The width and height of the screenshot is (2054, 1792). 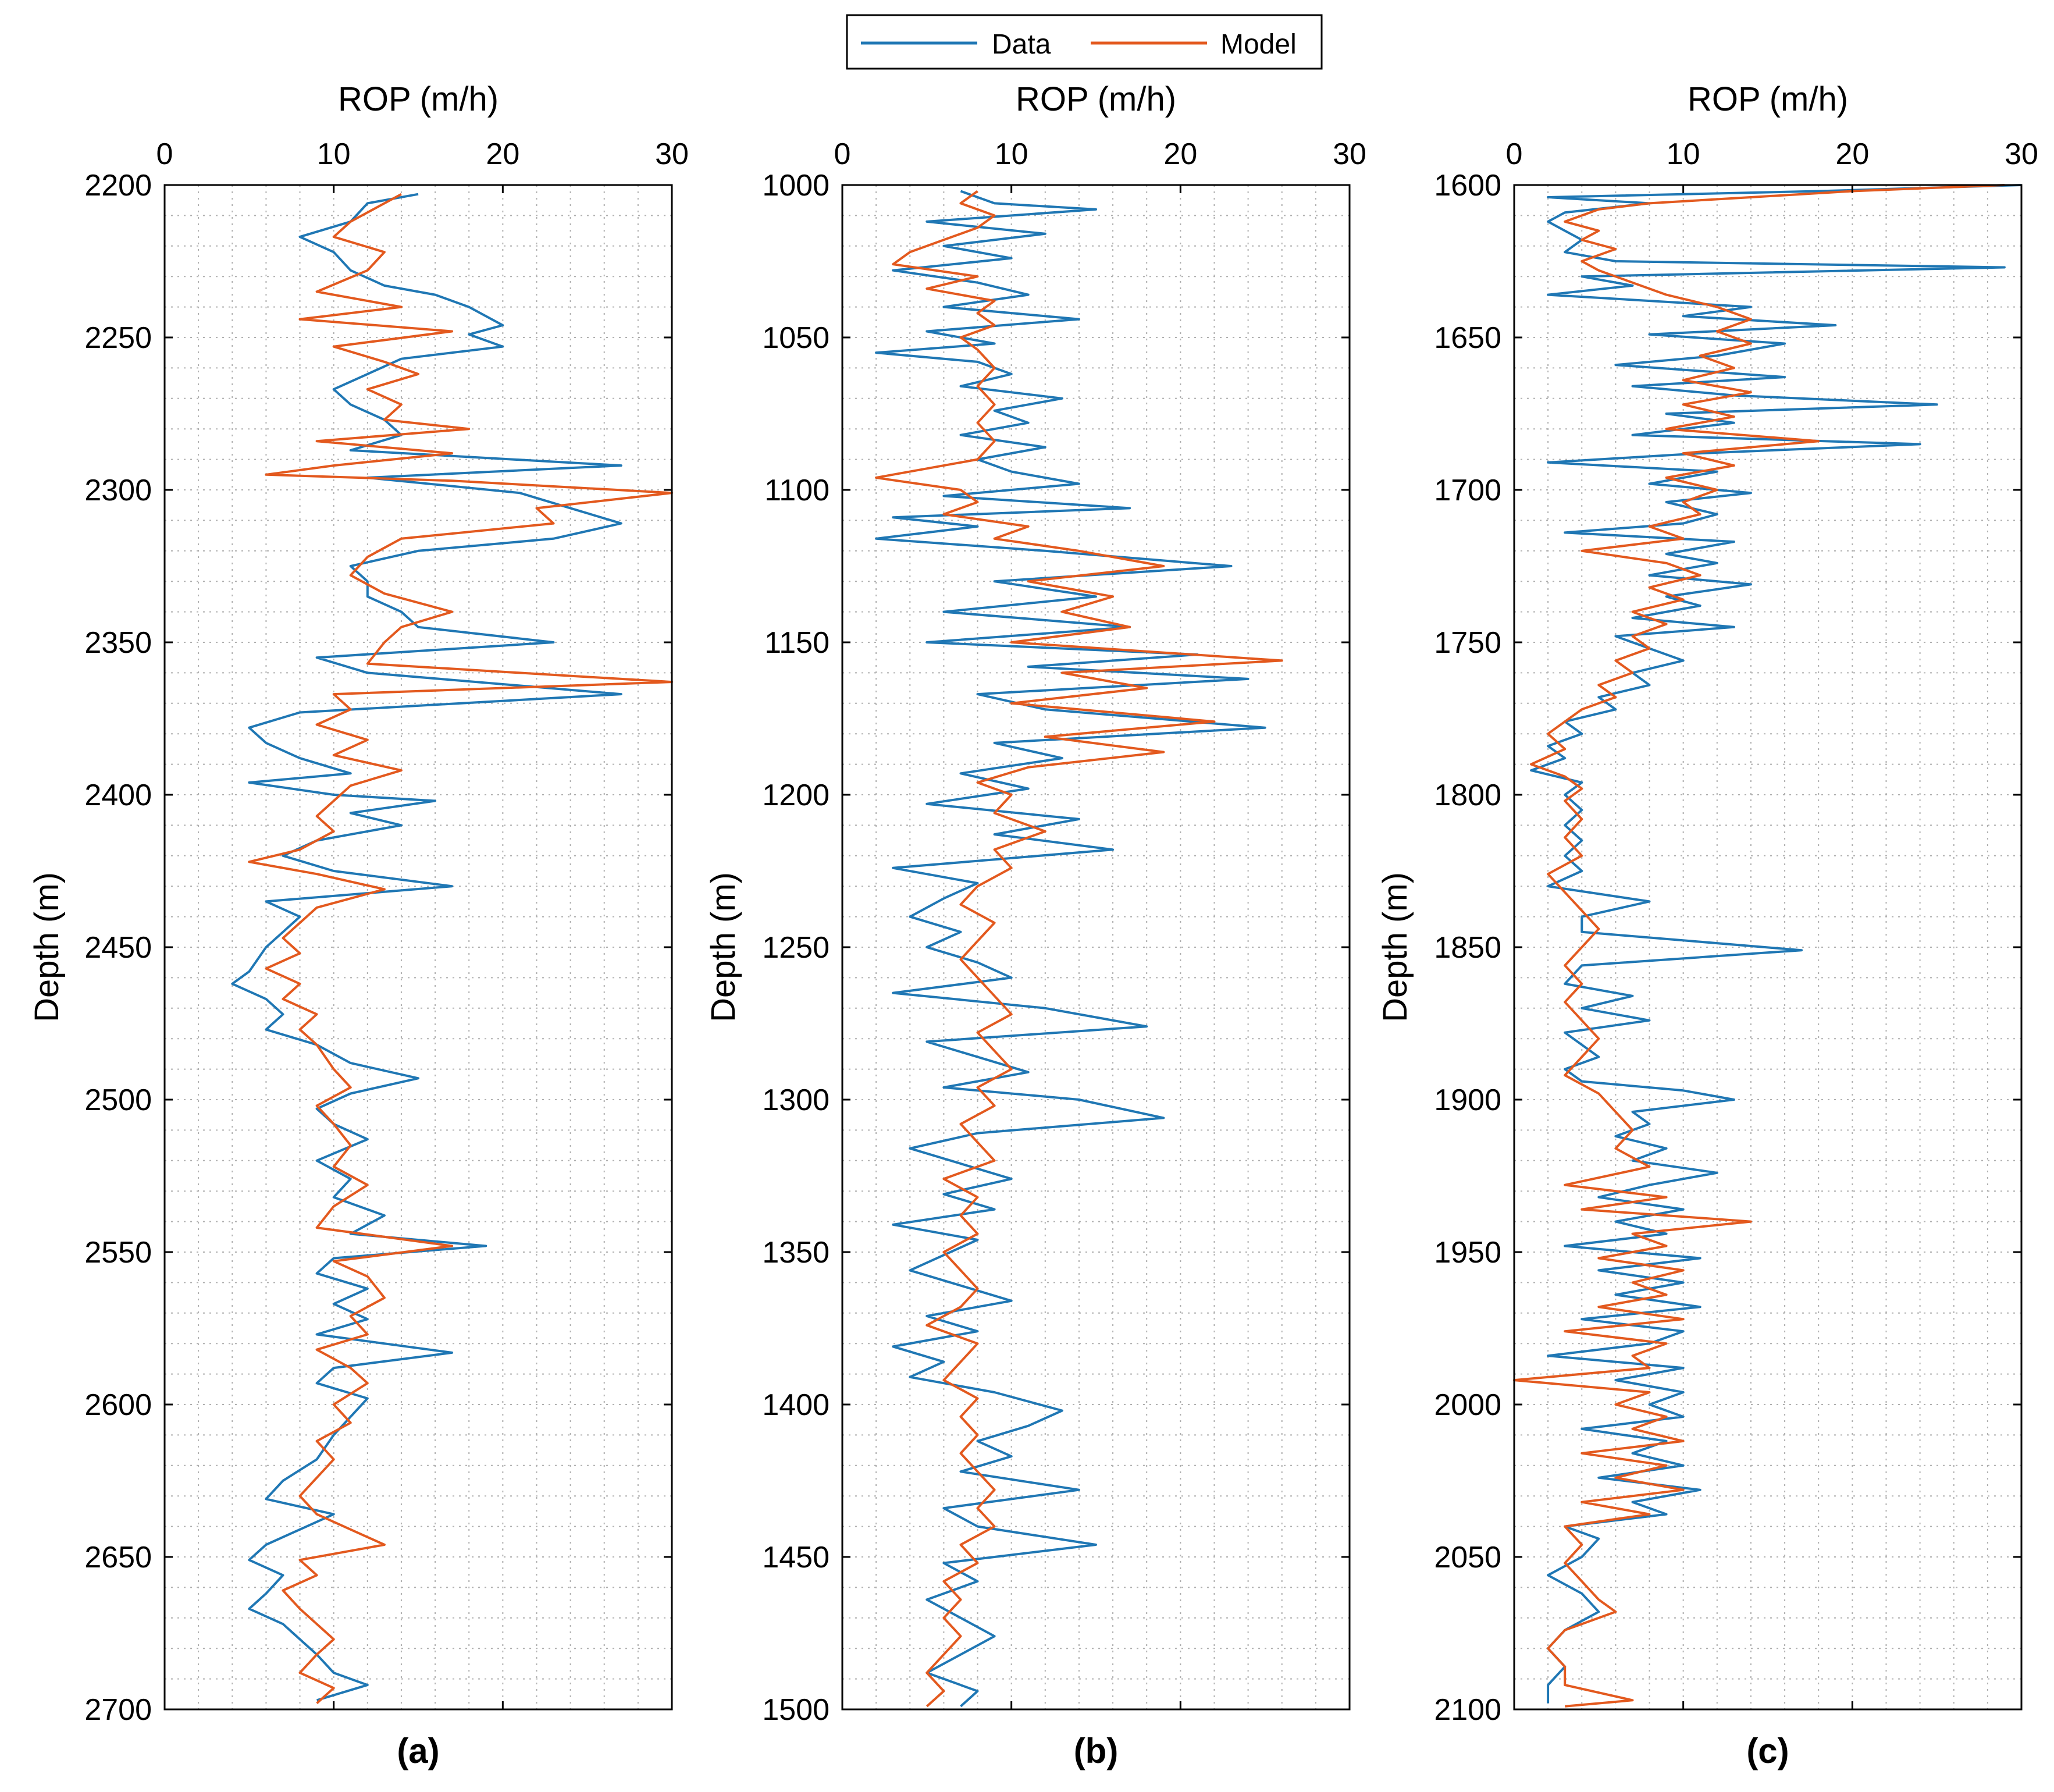 What do you see at coordinates (1852, 154) in the screenshot?
I see `panel-c-x-tick-label: 20` at bounding box center [1852, 154].